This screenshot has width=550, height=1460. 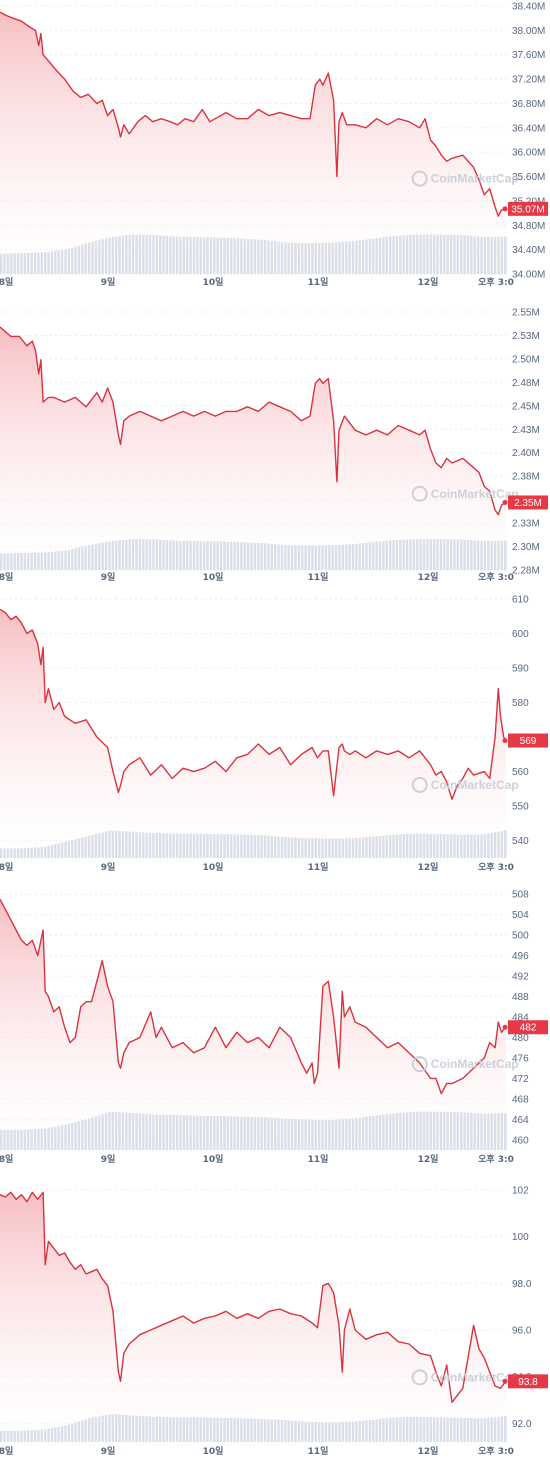 I want to click on y-tick-label: 460, so click(x=520, y=1140).